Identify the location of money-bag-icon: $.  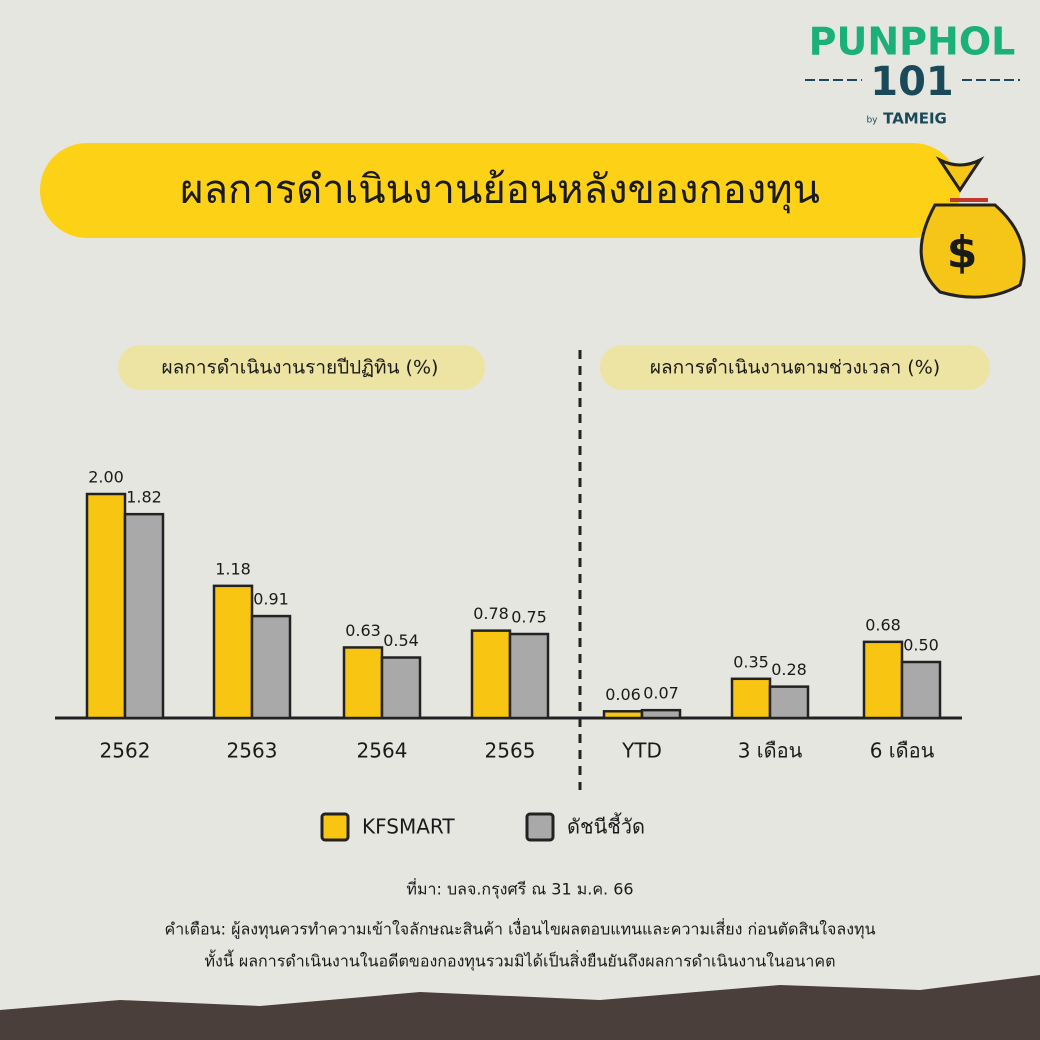
(972, 227).